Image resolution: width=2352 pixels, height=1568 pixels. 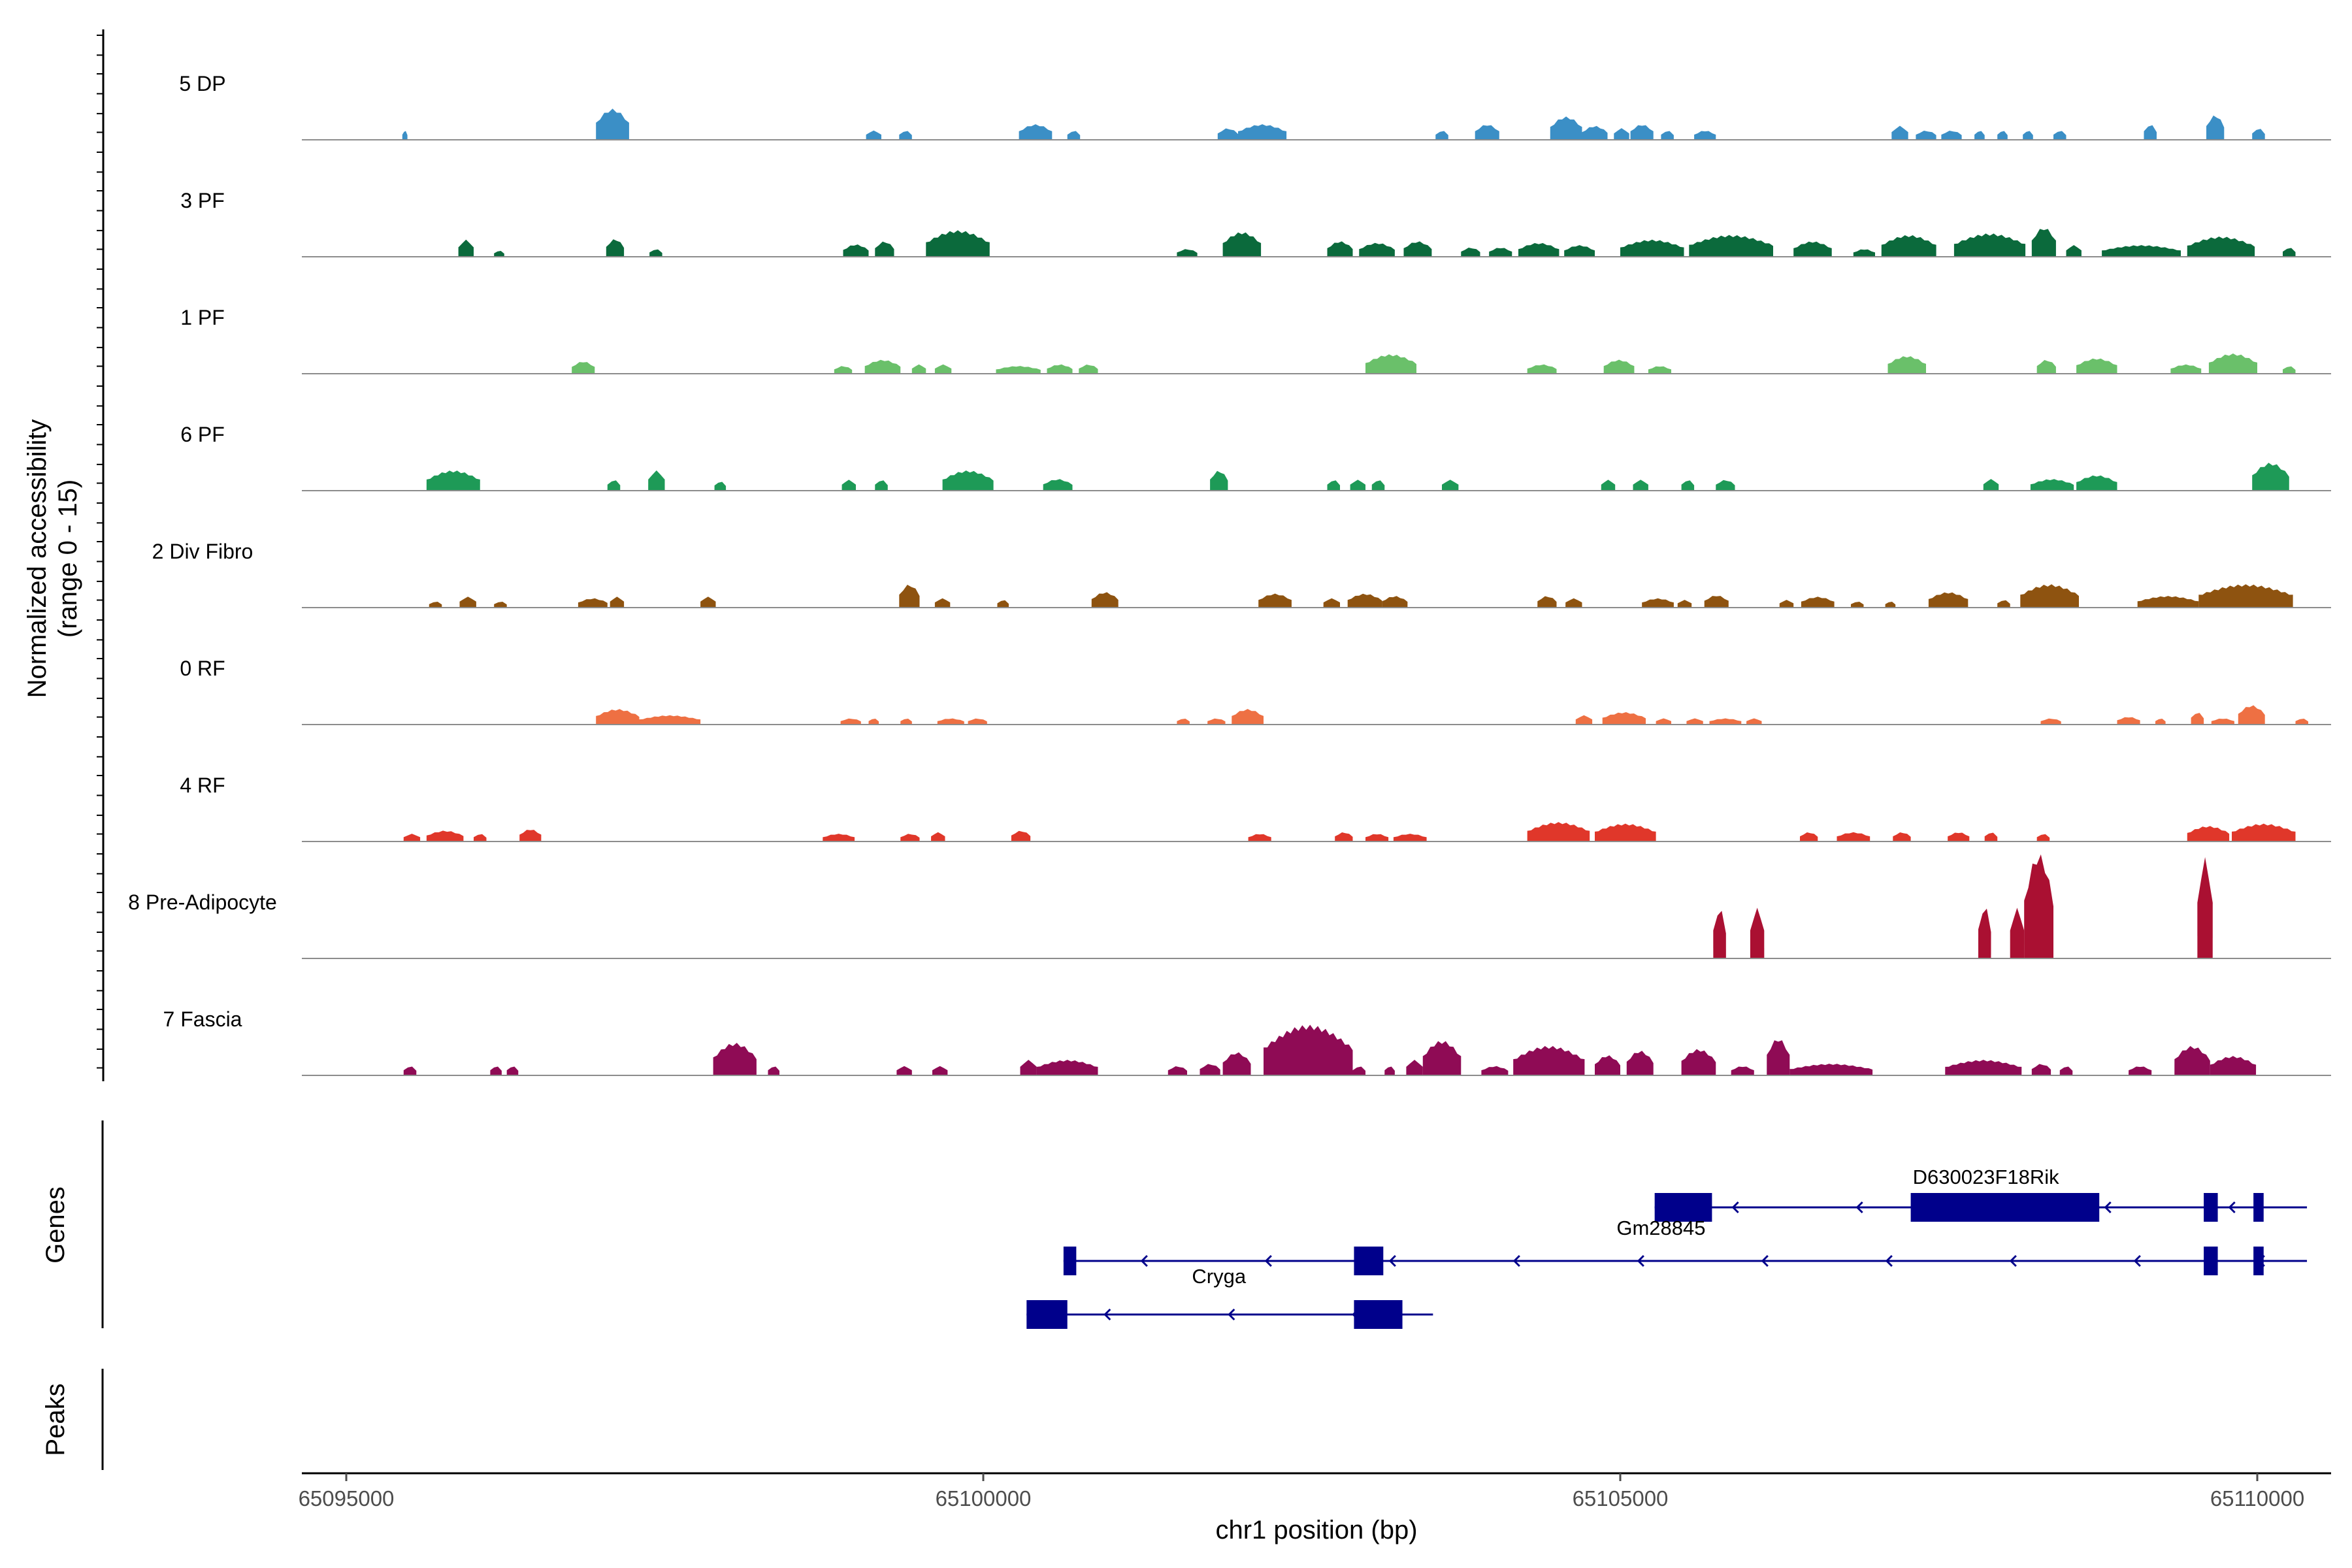 I want to click on gene-cryga: Cryga, so click(x=1229, y=1297).